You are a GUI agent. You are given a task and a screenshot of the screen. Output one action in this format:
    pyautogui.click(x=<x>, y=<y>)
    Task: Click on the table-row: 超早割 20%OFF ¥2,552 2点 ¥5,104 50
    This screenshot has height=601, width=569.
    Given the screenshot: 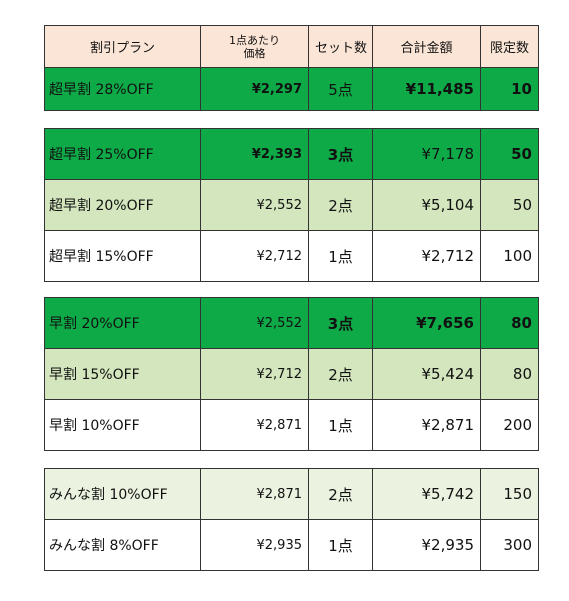 What is the action you would take?
    pyautogui.click(x=291, y=205)
    